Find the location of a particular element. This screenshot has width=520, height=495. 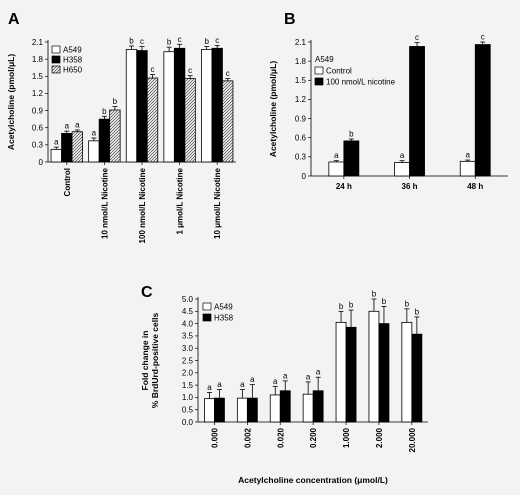

y-tick-label: 1.0 is located at coordinates (188, 397).